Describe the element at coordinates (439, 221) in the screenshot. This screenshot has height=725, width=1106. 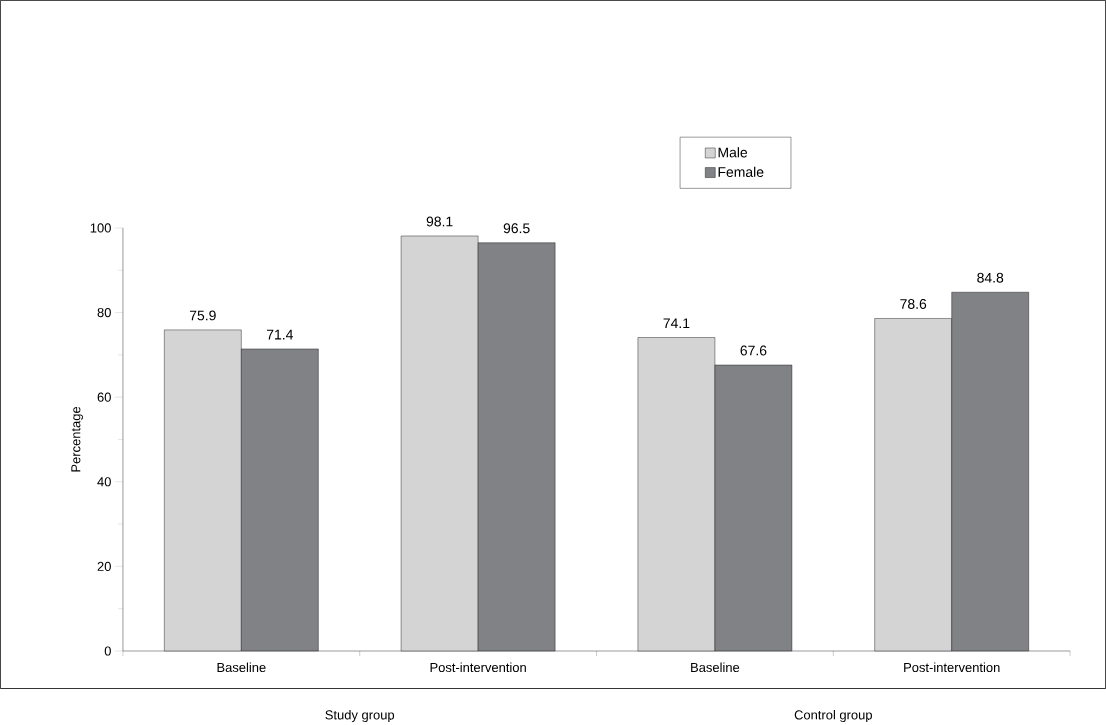
I see `data-label: 98.1` at that location.